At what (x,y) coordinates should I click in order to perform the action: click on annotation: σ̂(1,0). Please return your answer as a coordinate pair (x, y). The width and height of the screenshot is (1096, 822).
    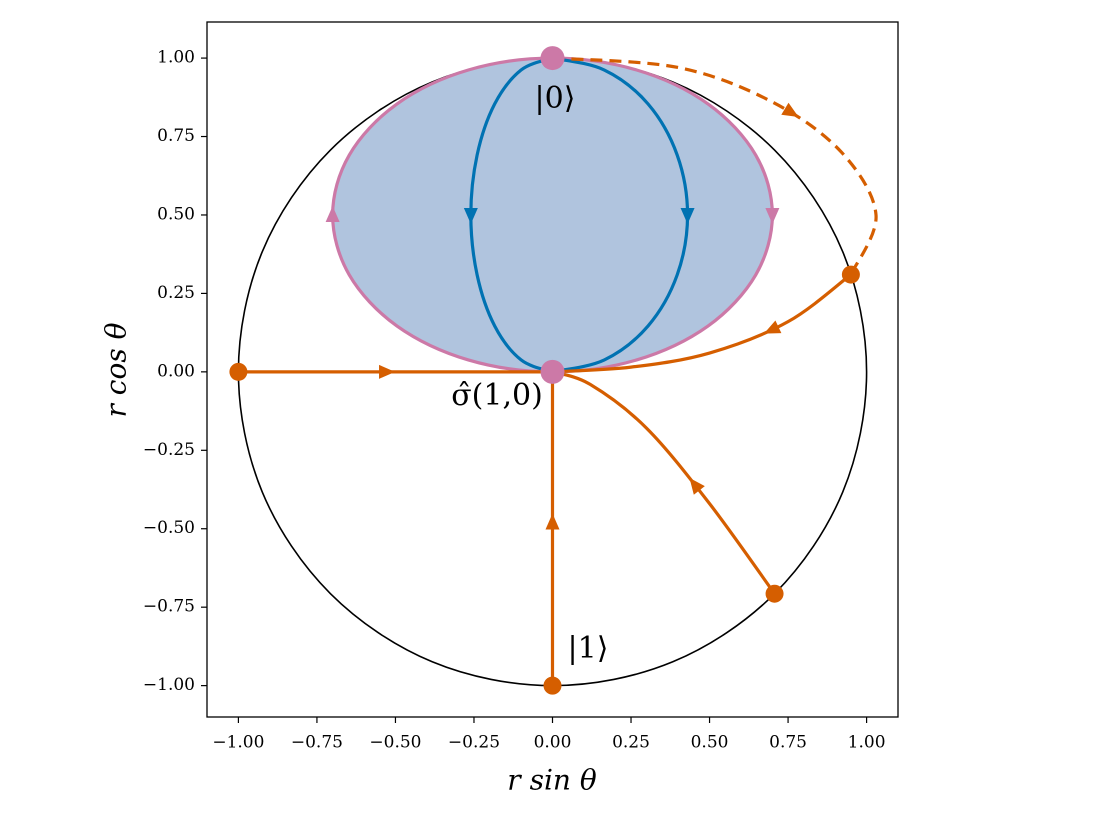
    Looking at the image, I should click on (497, 395).